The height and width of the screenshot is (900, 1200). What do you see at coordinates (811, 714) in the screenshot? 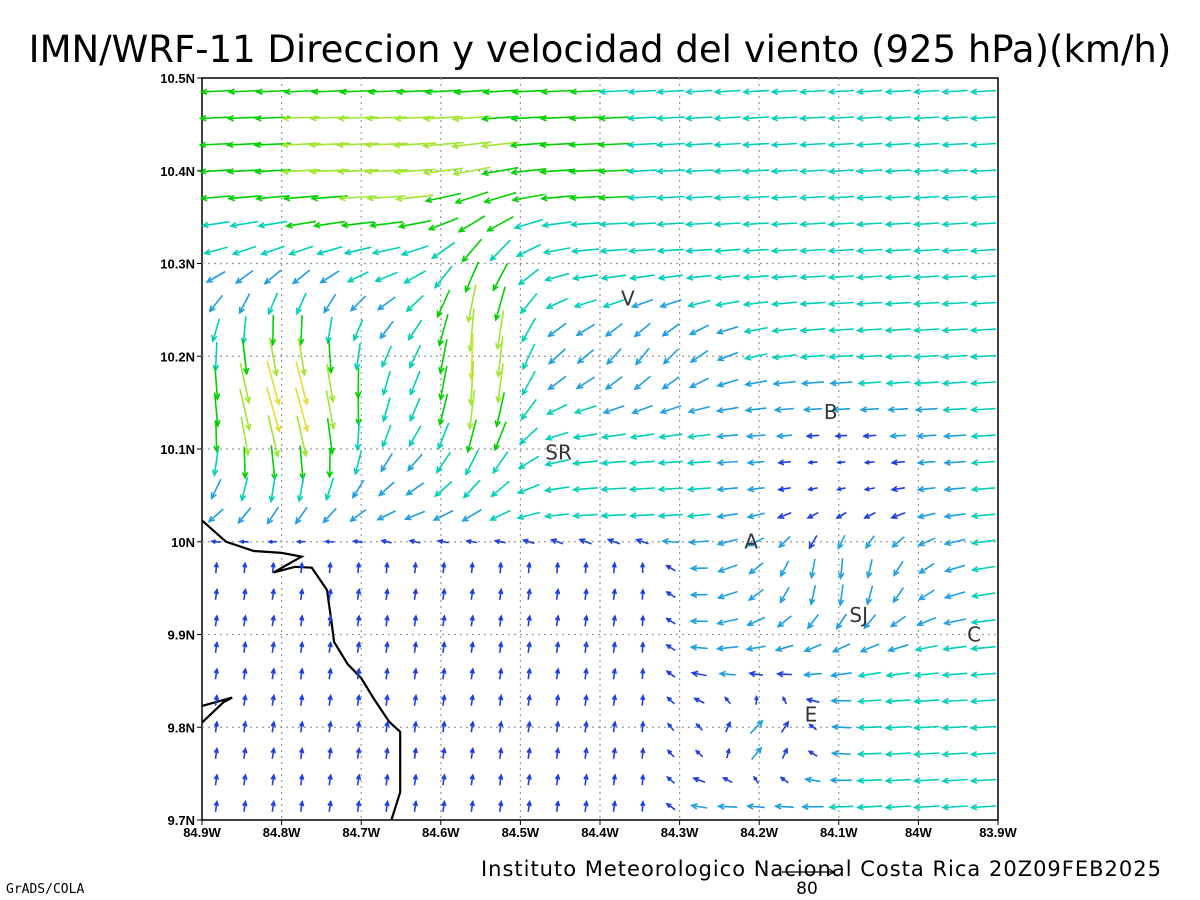
I see `place-label: E` at bounding box center [811, 714].